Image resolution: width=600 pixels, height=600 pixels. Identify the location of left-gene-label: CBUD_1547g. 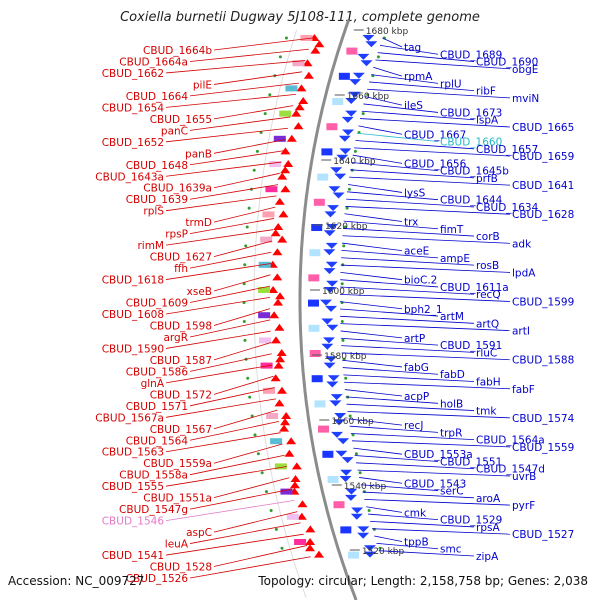
(153, 510).